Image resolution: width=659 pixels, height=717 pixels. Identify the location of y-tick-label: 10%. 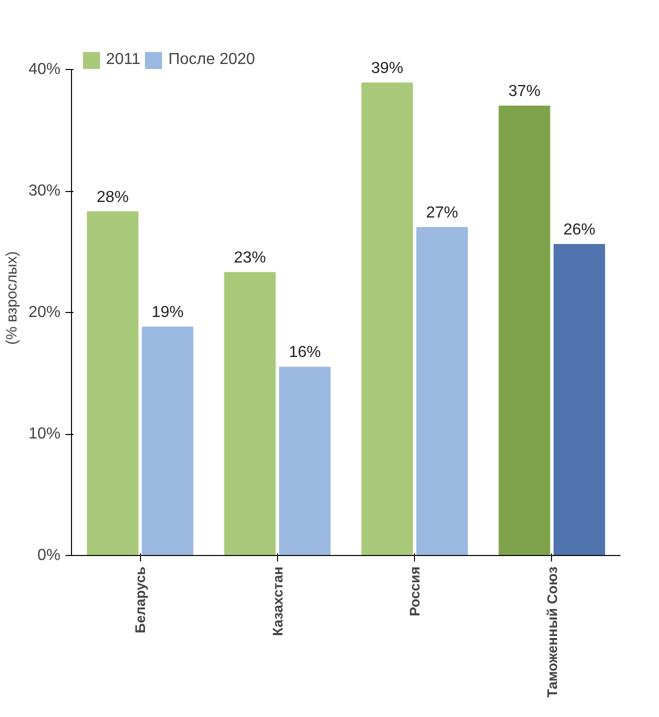
(44, 434).